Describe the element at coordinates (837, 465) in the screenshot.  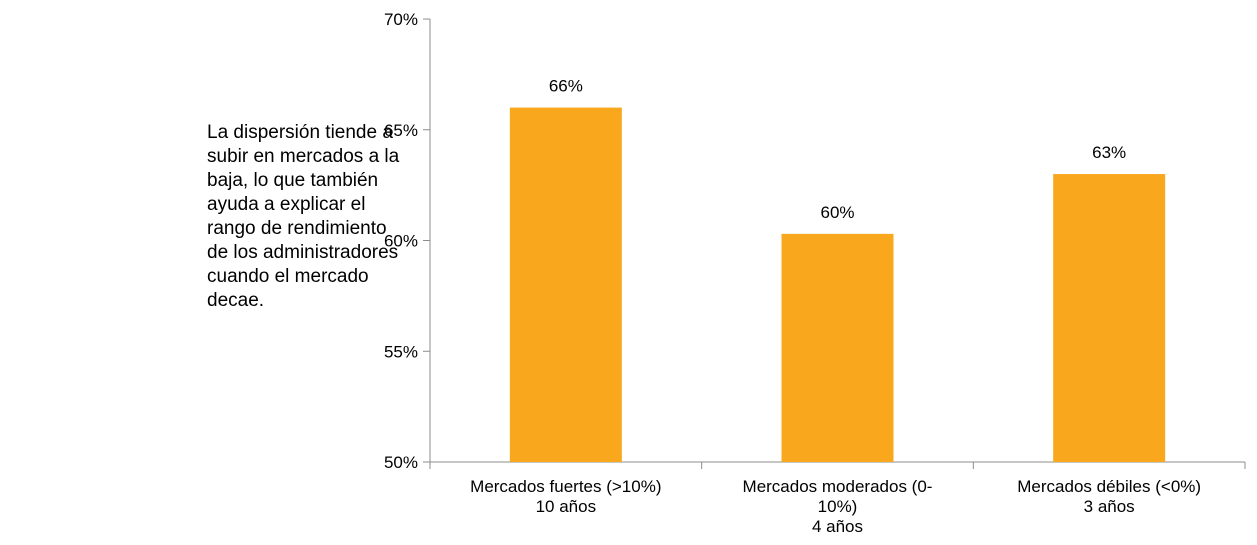
I see `x-axis` at that location.